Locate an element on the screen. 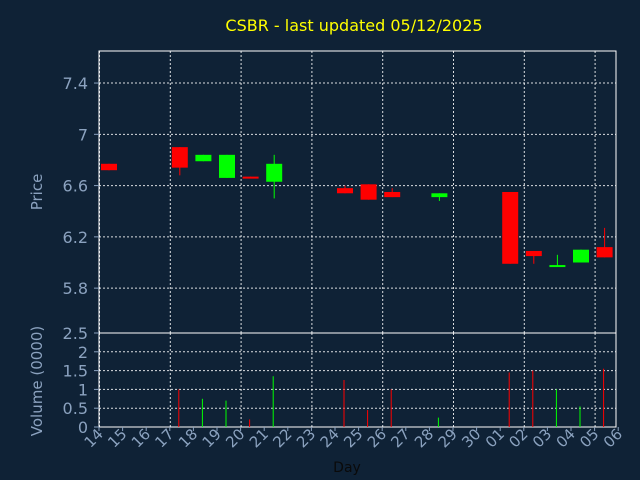 The image size is (640, 480). price-axis-ticks: 5.8 6.2 6.6 7 7.4 is located at coordinates (81, 186).